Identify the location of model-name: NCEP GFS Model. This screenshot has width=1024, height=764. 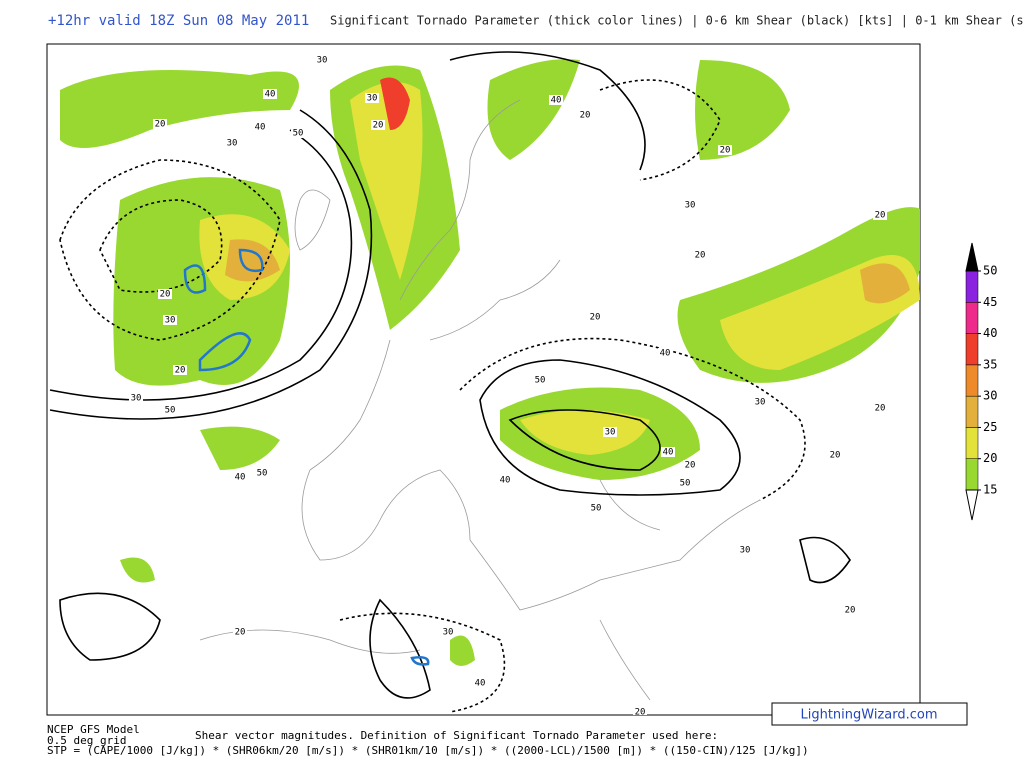
(93, 729).